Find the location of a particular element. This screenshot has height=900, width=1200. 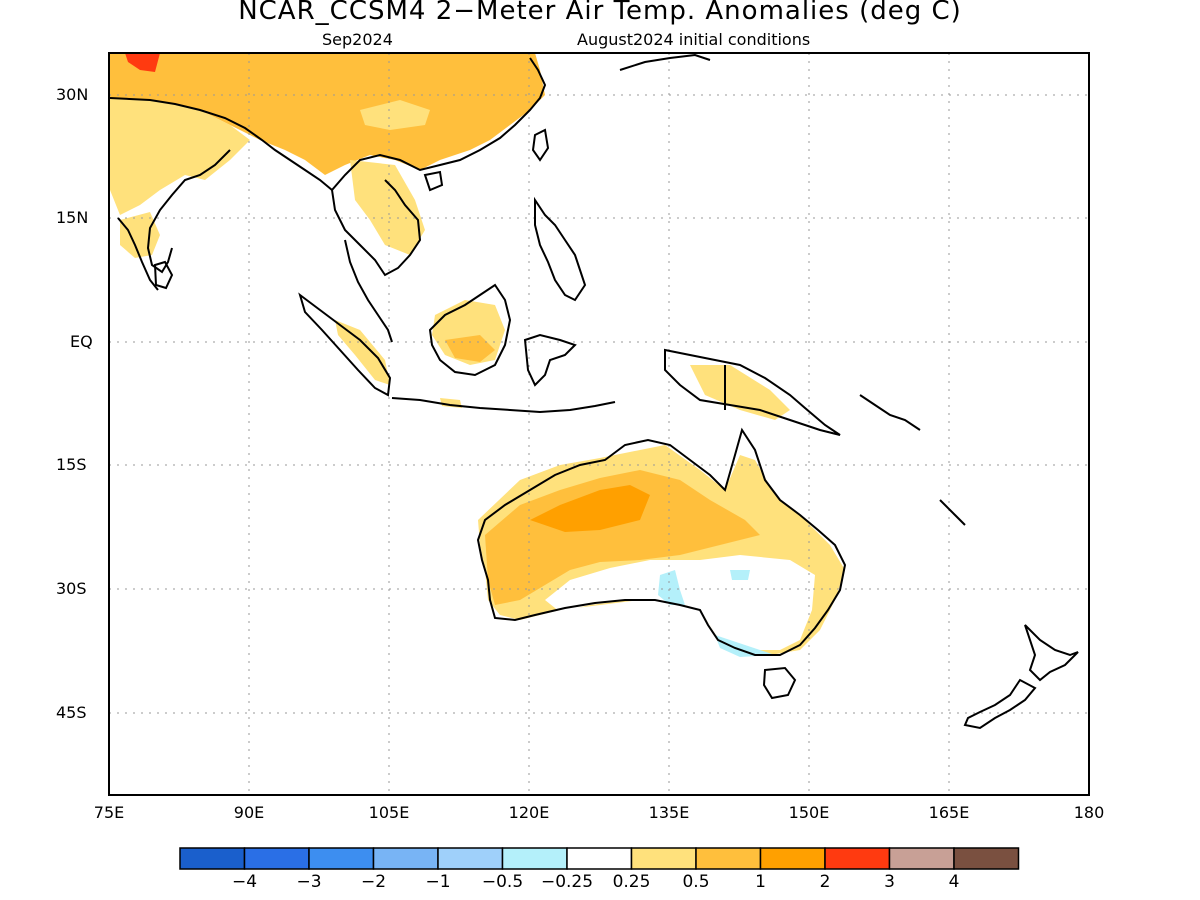

coast-tasmania is located at coordinates (779, 683).